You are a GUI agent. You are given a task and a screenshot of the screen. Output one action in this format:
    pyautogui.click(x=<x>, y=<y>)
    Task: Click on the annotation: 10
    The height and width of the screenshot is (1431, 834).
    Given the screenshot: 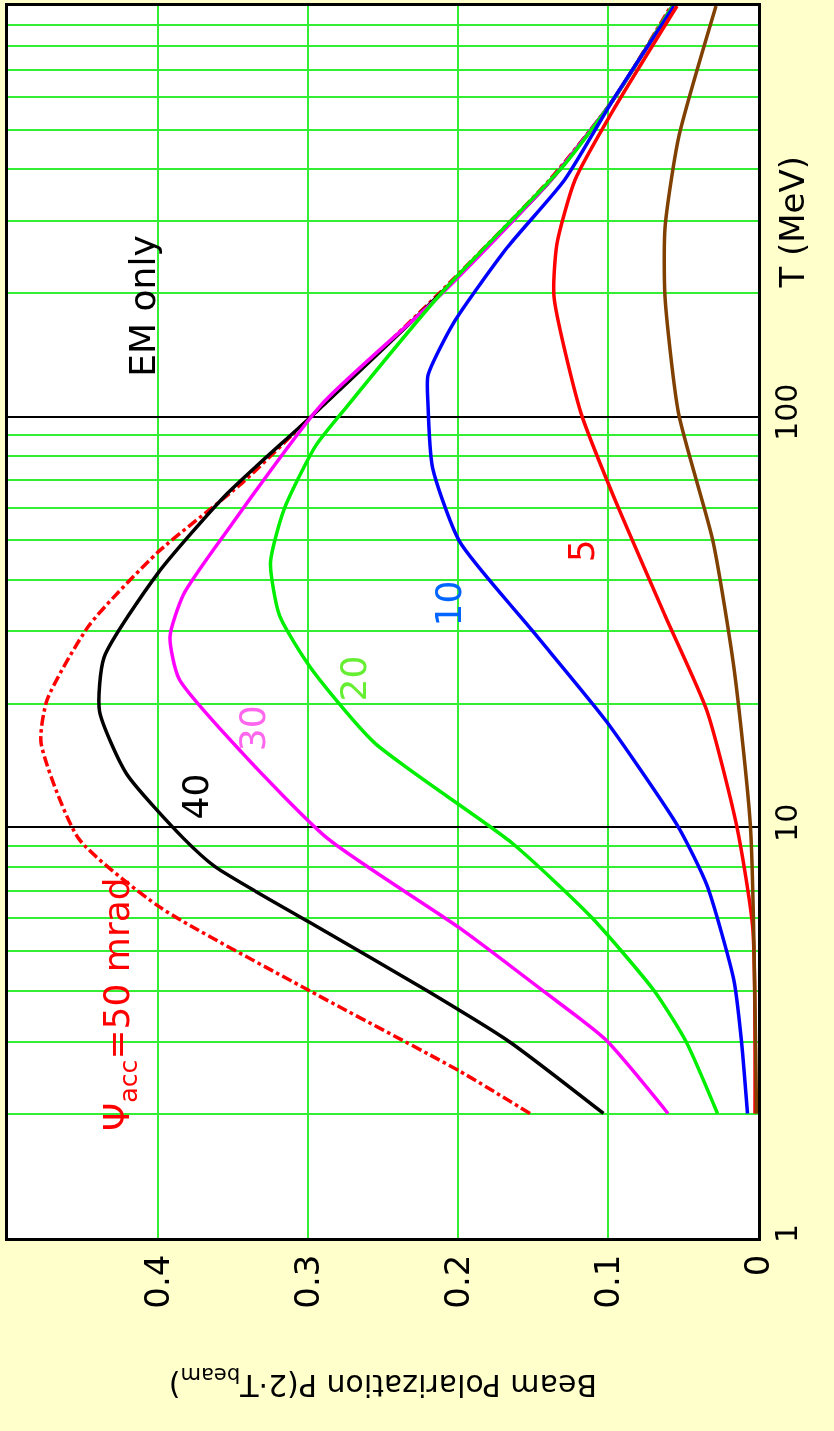 What is the action you would take?
    pyautogui.click(x=449, y=603)
    